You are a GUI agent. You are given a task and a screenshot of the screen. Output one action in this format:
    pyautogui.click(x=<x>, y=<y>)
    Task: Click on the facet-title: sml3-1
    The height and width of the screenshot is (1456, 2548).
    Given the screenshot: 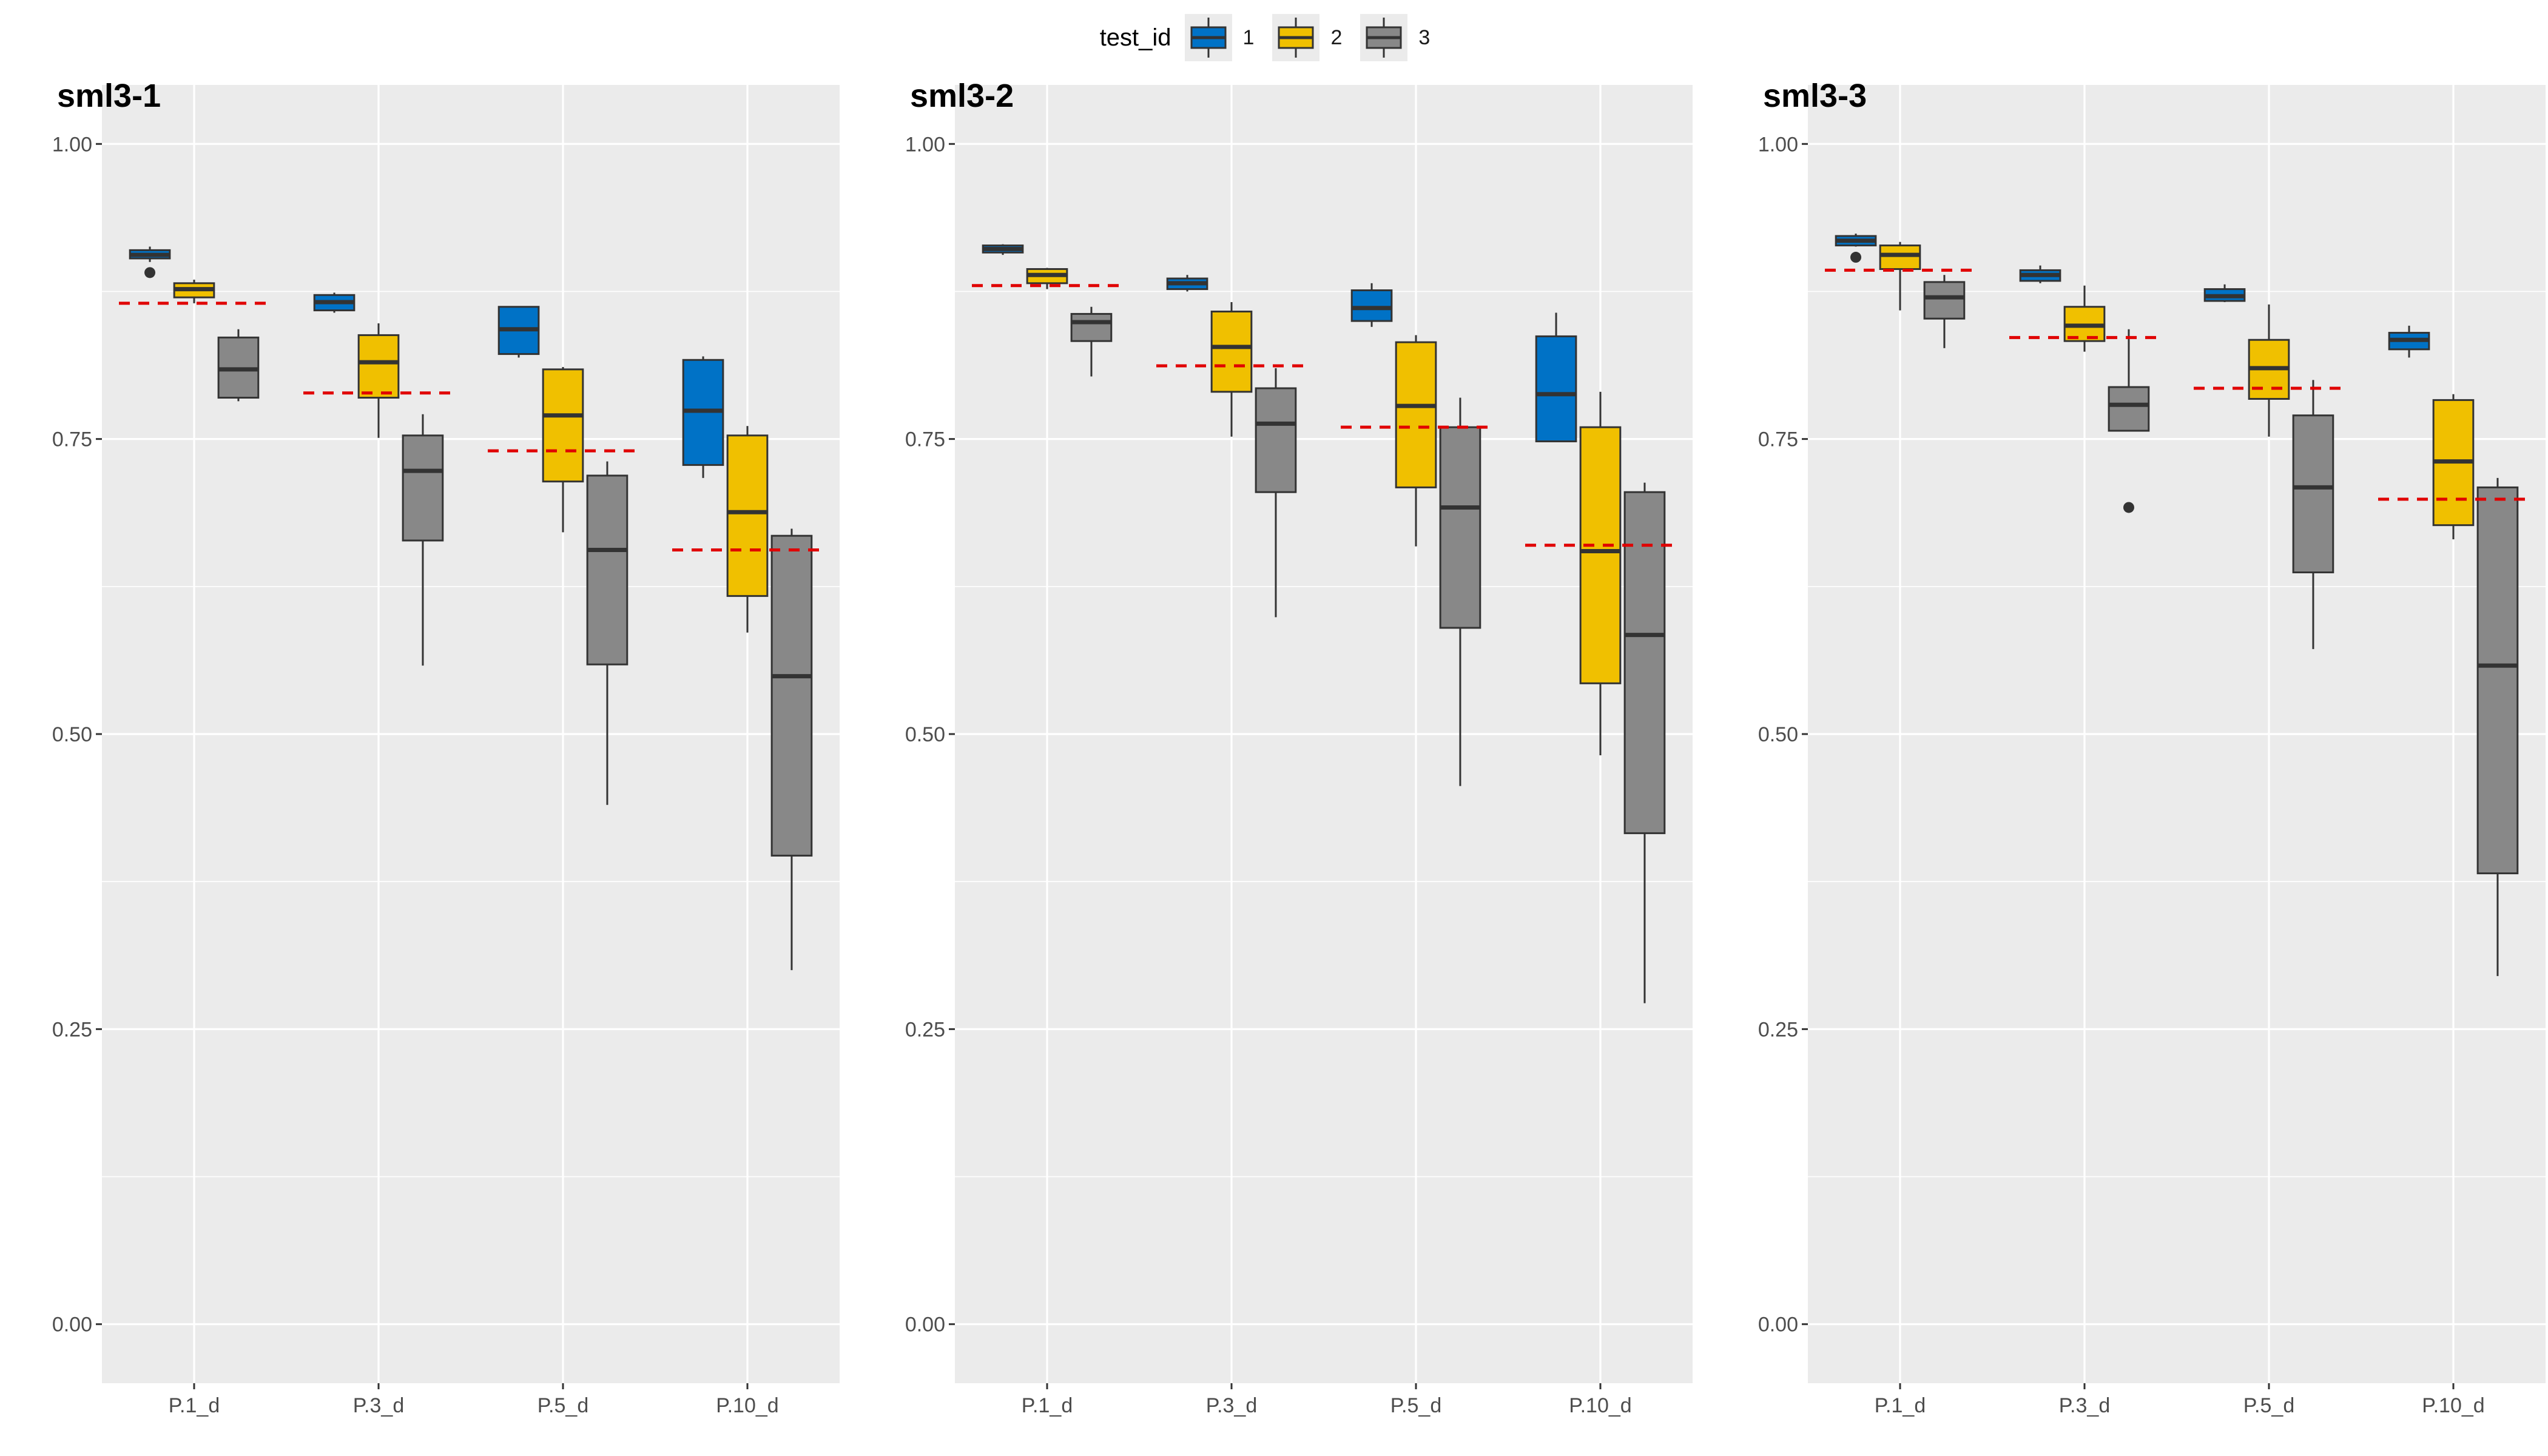 What is the action you would take?
    pyautogui.click(x=109, y=96)
    